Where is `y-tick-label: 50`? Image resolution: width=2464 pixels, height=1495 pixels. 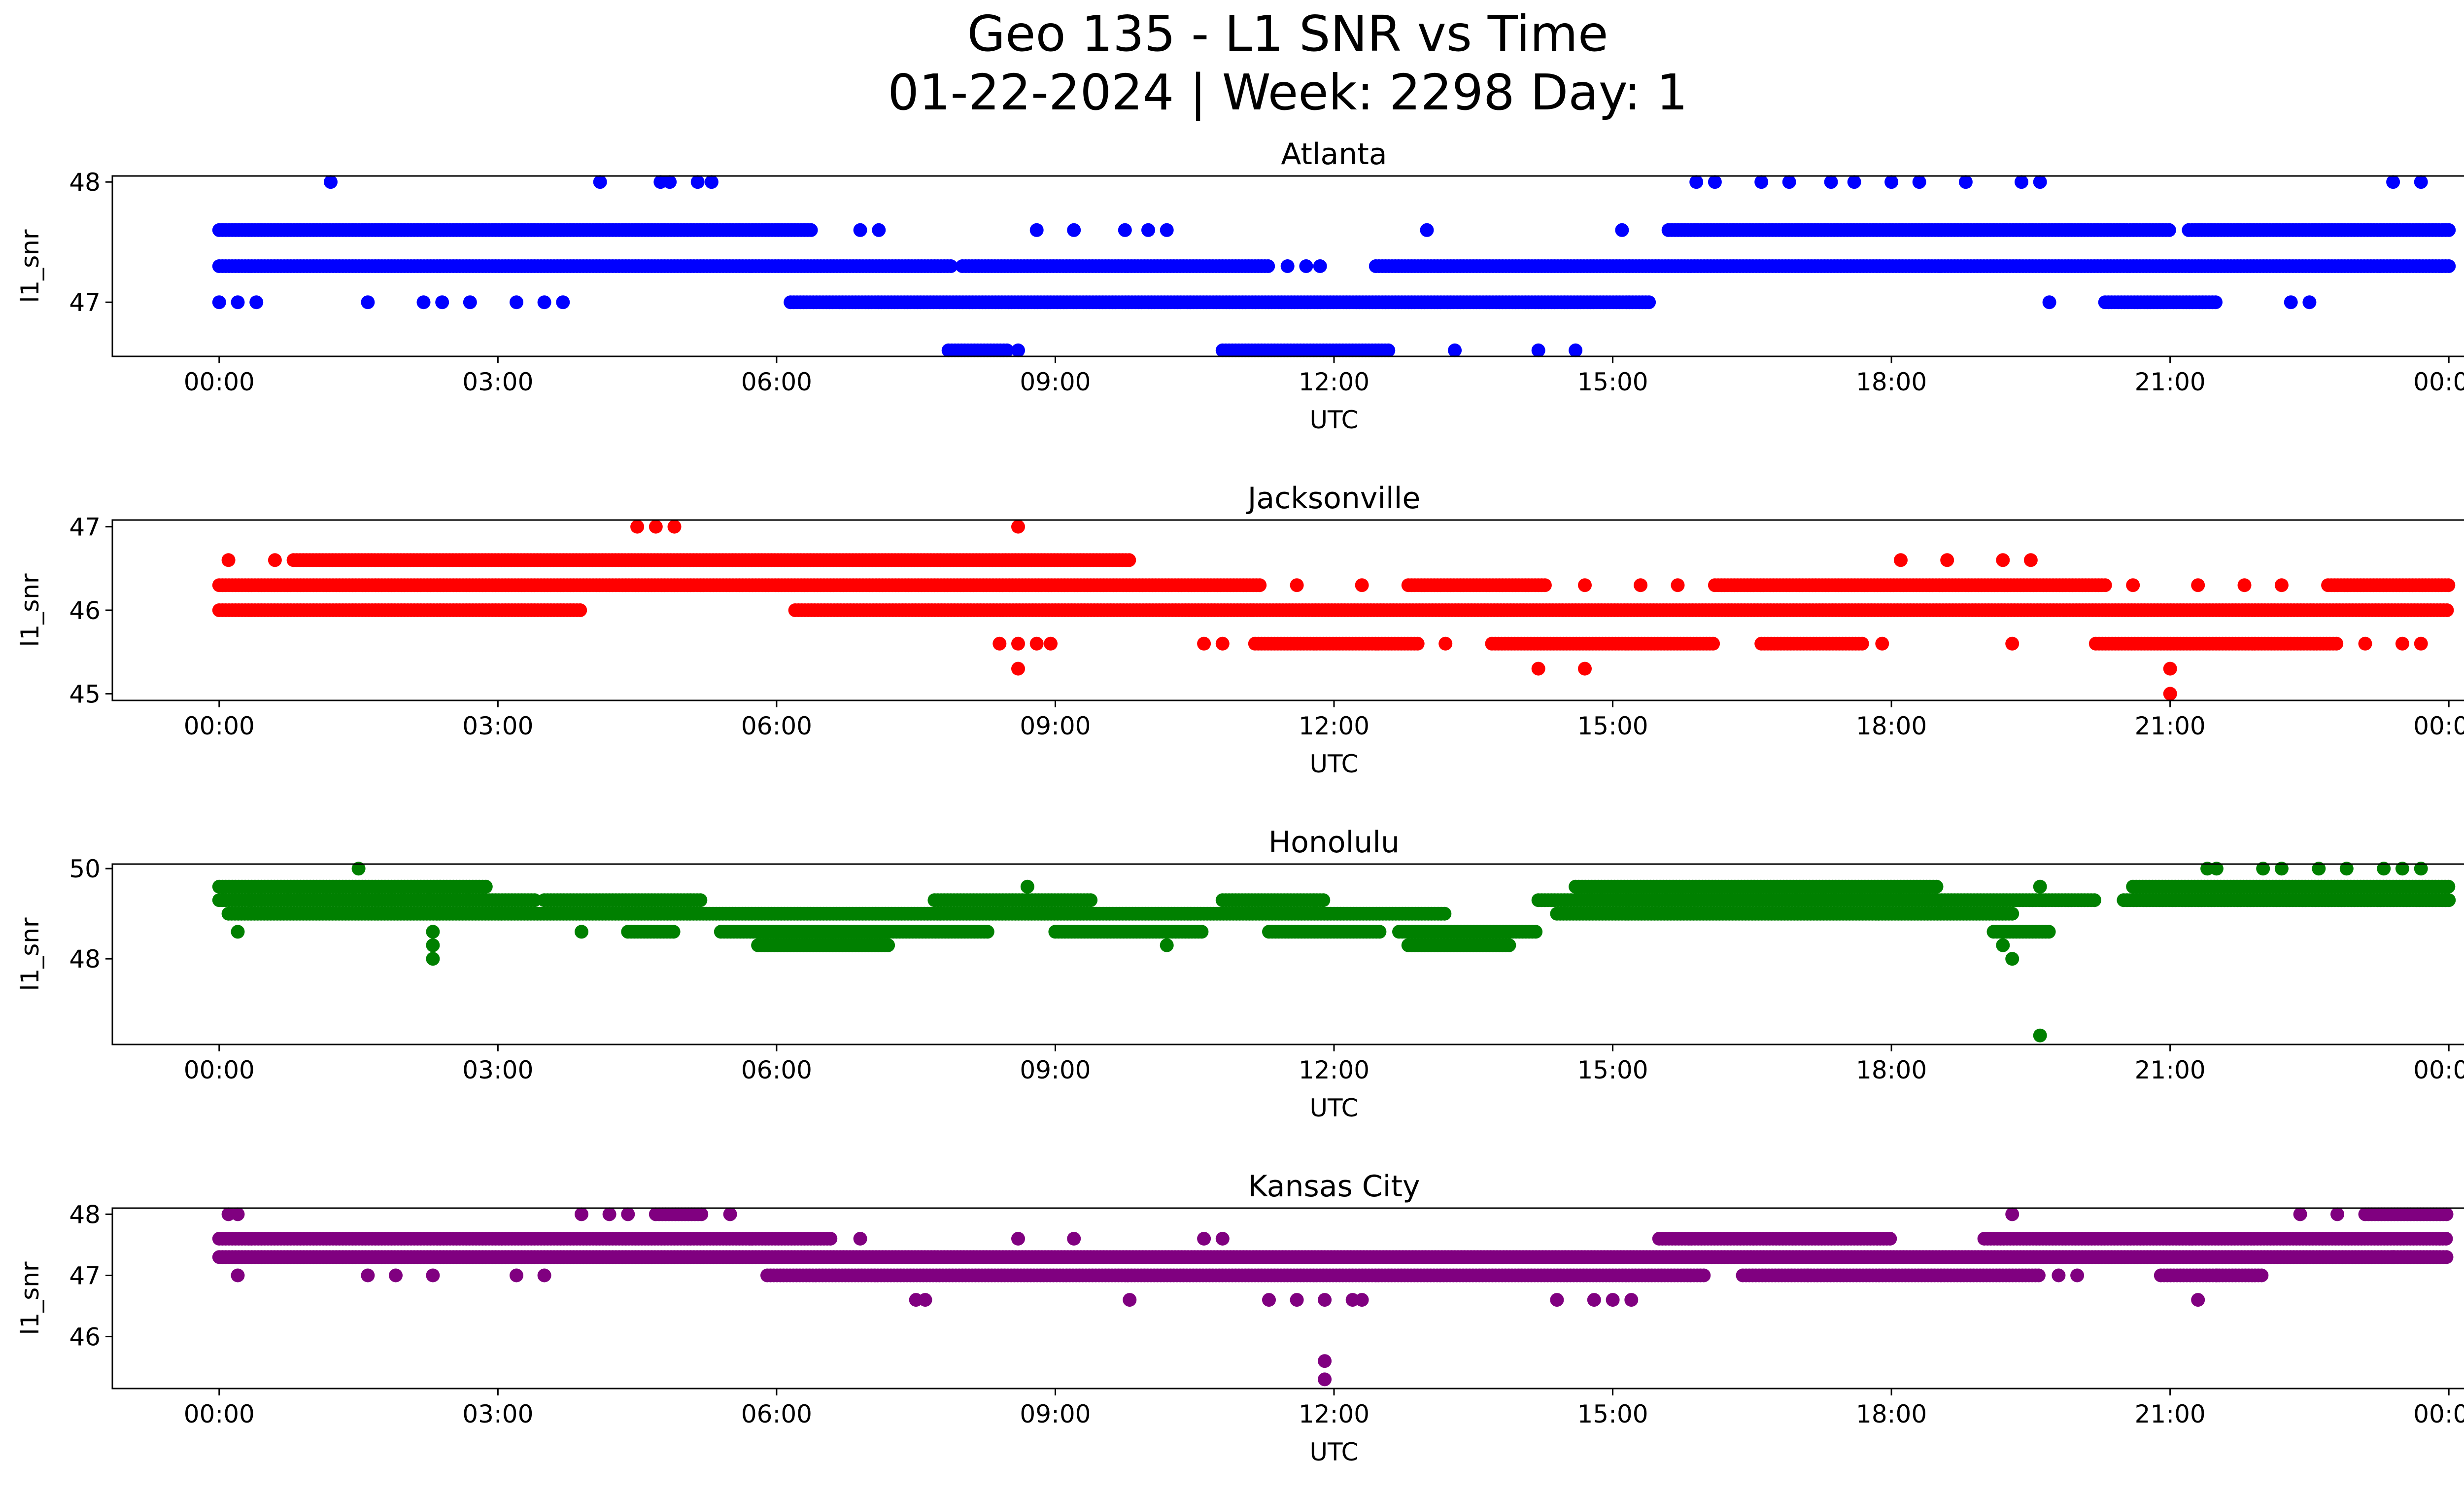
y-tick-label: 50 is located at coordinates (85, 869).